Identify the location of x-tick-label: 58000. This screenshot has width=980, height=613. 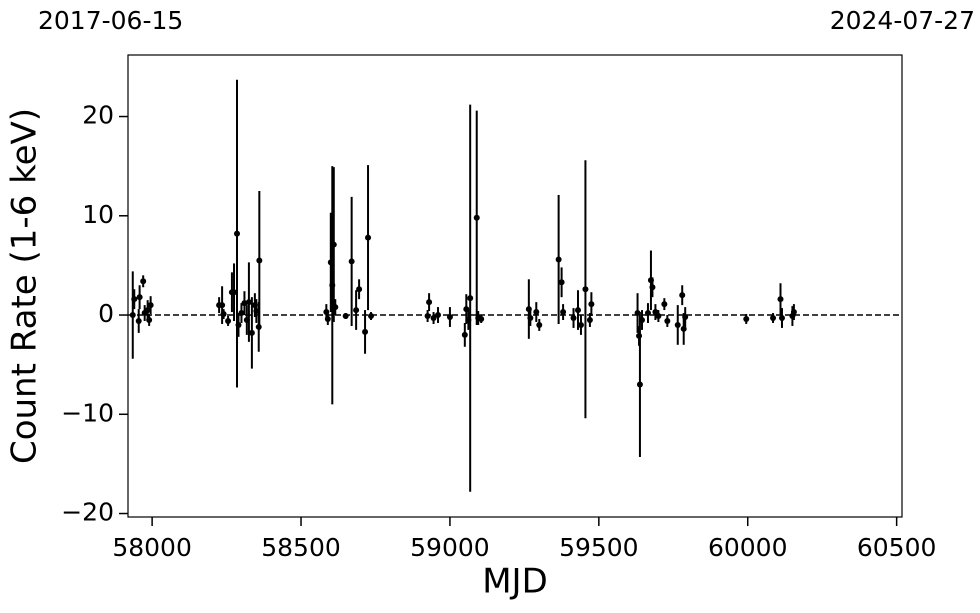
(152, 547).